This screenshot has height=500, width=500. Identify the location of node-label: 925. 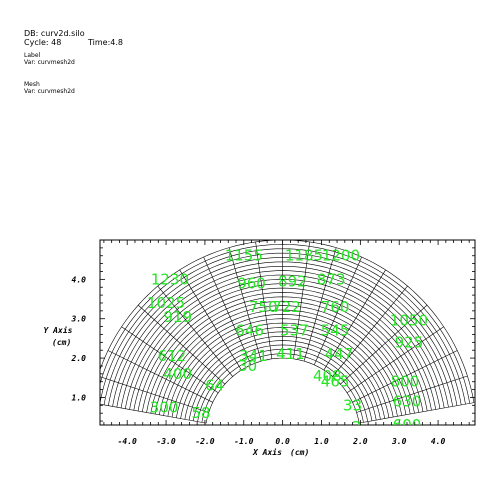
(409, 342).